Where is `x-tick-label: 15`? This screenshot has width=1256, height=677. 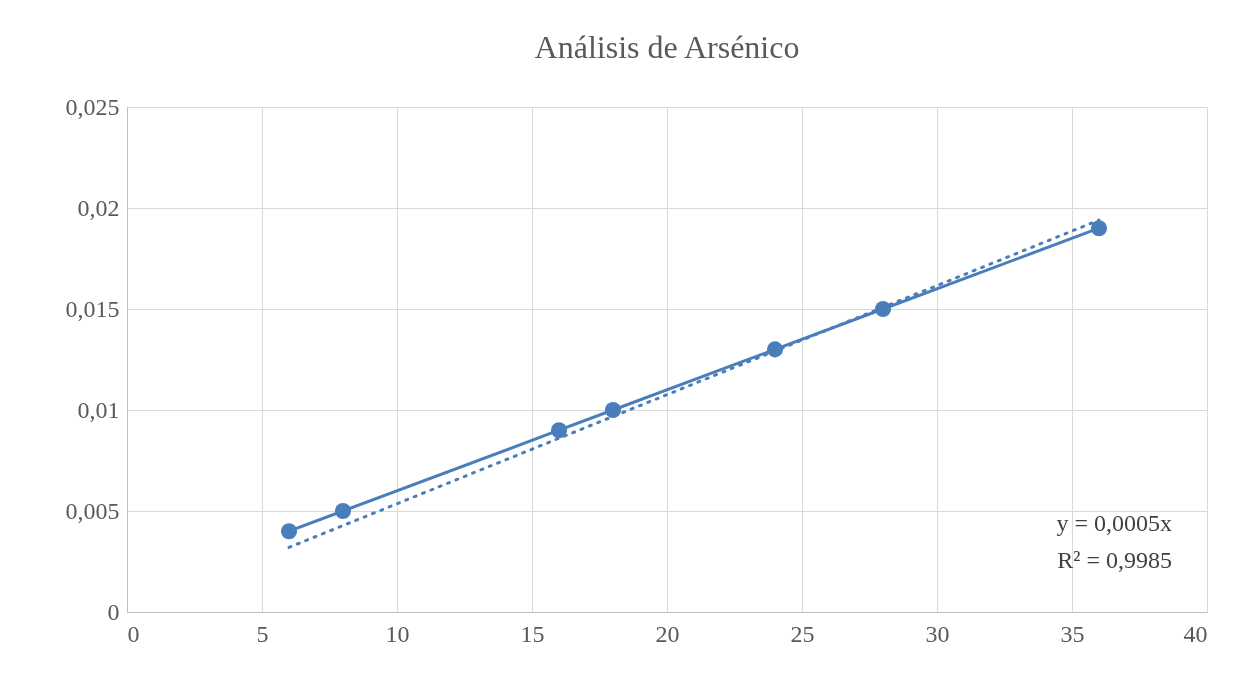
x-tick-label: 15 is located at coordinates (532, 633).